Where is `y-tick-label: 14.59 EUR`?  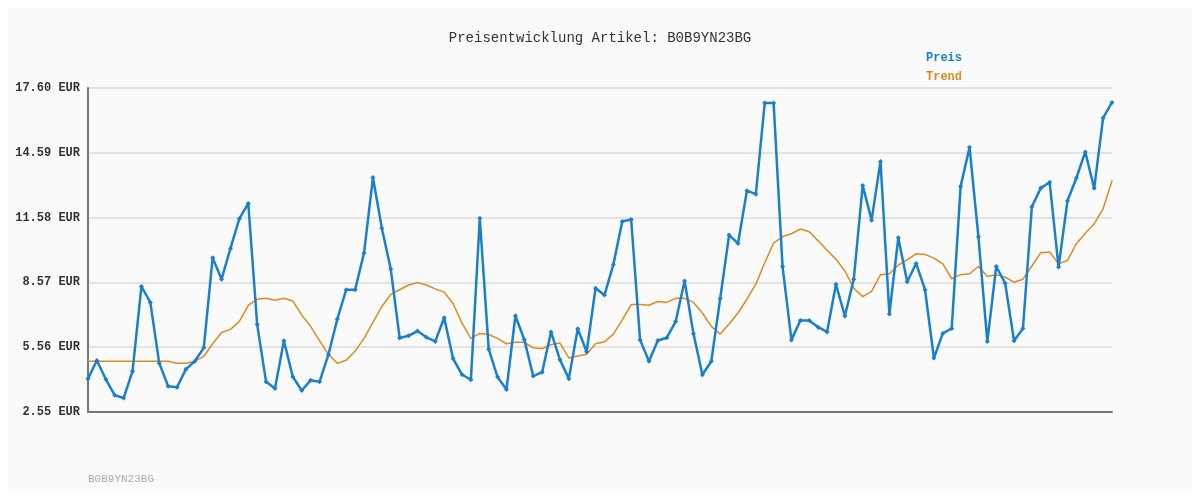
y-tick-label: 14.59 EUR is located at coordinates (48, 152).